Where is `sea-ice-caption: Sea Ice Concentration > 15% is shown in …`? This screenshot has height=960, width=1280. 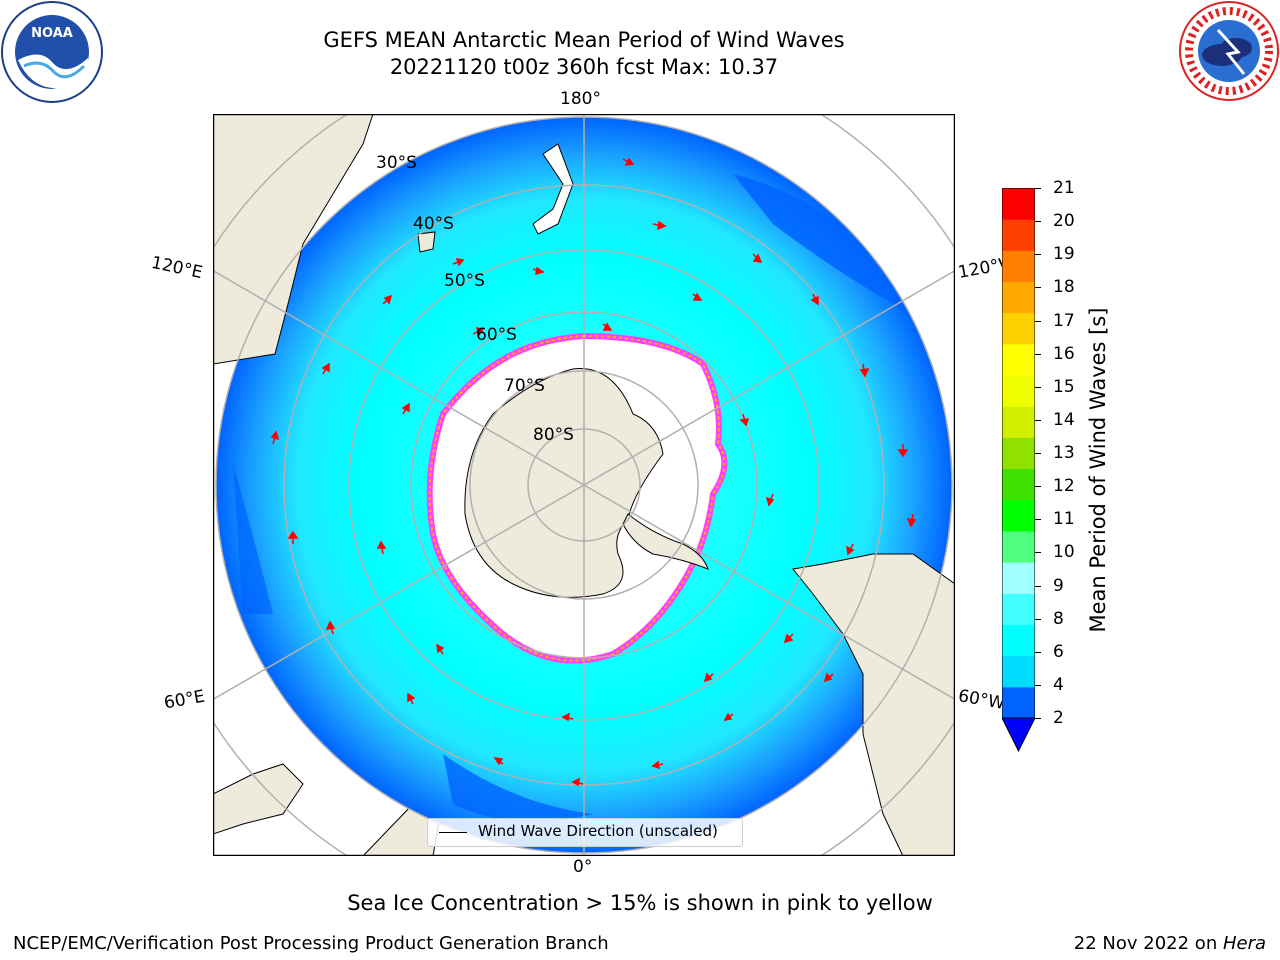
sea-ice-caption: Sea Ice Concentration > 15% is shown in … is located at coordinates (640, 903).